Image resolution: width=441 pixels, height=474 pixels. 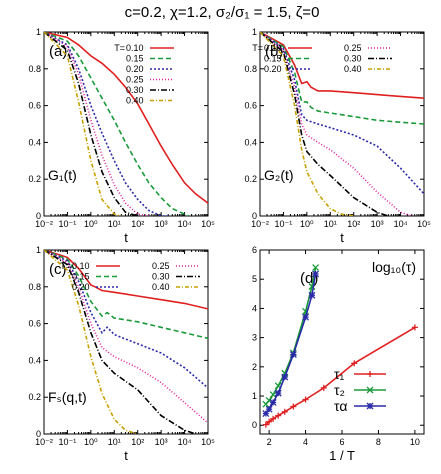 What do you see at coordinates (307, 224) in the screenshot?
I see `x-tick-label: 10⁰` at bounding box center [307, 224].